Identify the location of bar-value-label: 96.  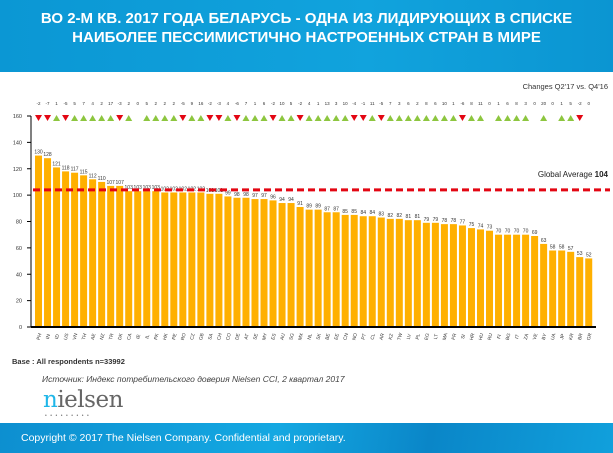
(273, 197).